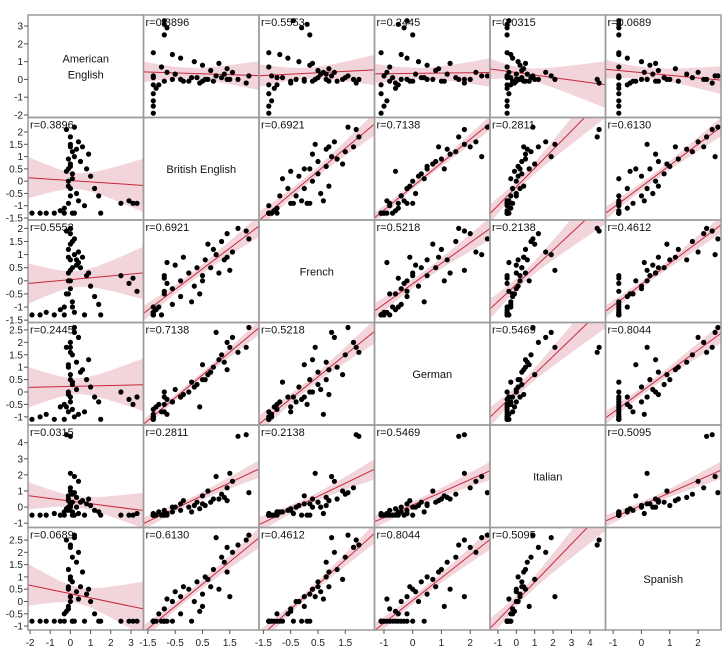  Describe the element at coordinates (548, 373) in the screenshot. I see `matrix-cell-3-4: r=0.5469` at that location.